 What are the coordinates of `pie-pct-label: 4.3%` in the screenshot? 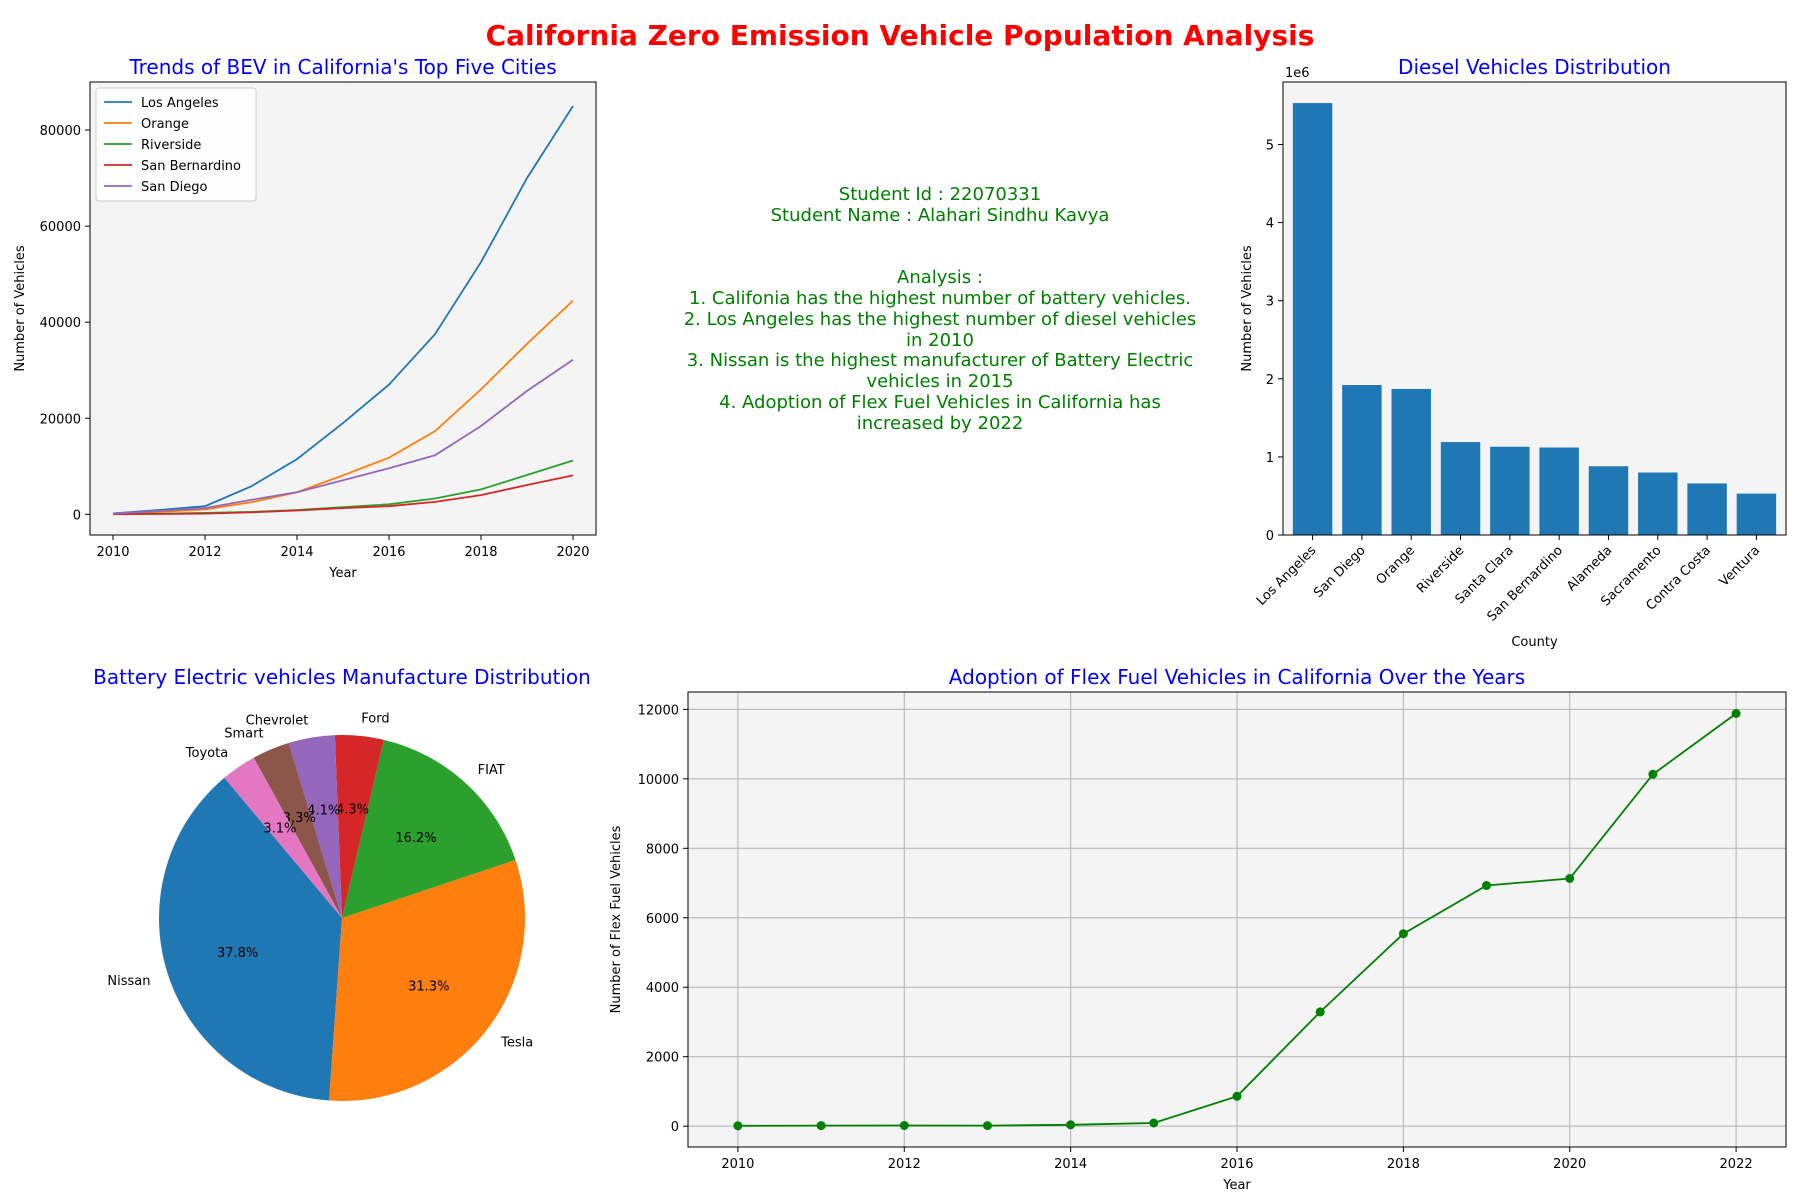 It's located at (352, 810).